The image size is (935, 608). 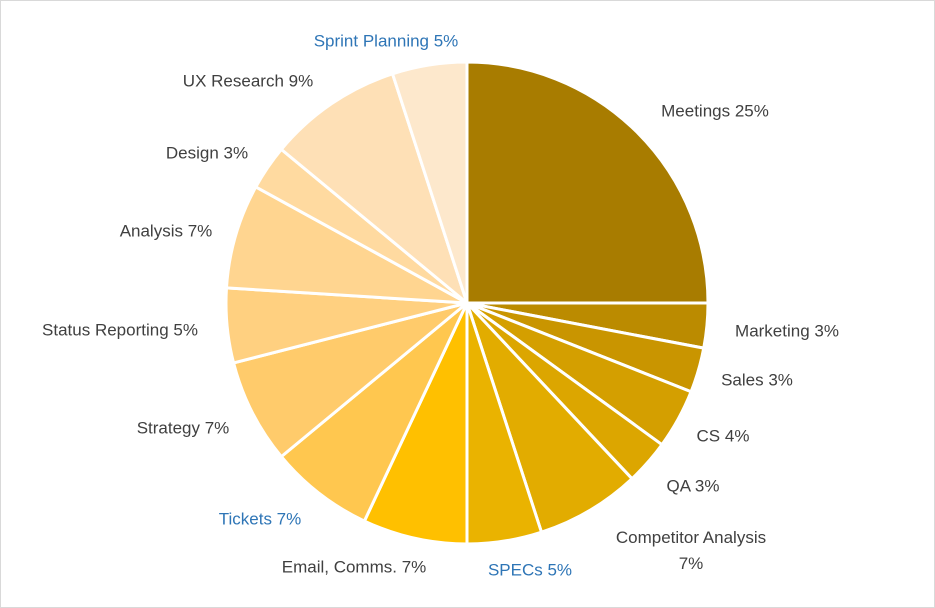 What do you see at coordinates (120, 329) in the screenshot?
I see `slice-label-status-reporting: Status Reporting 5%` at bounding box center [120, 329].